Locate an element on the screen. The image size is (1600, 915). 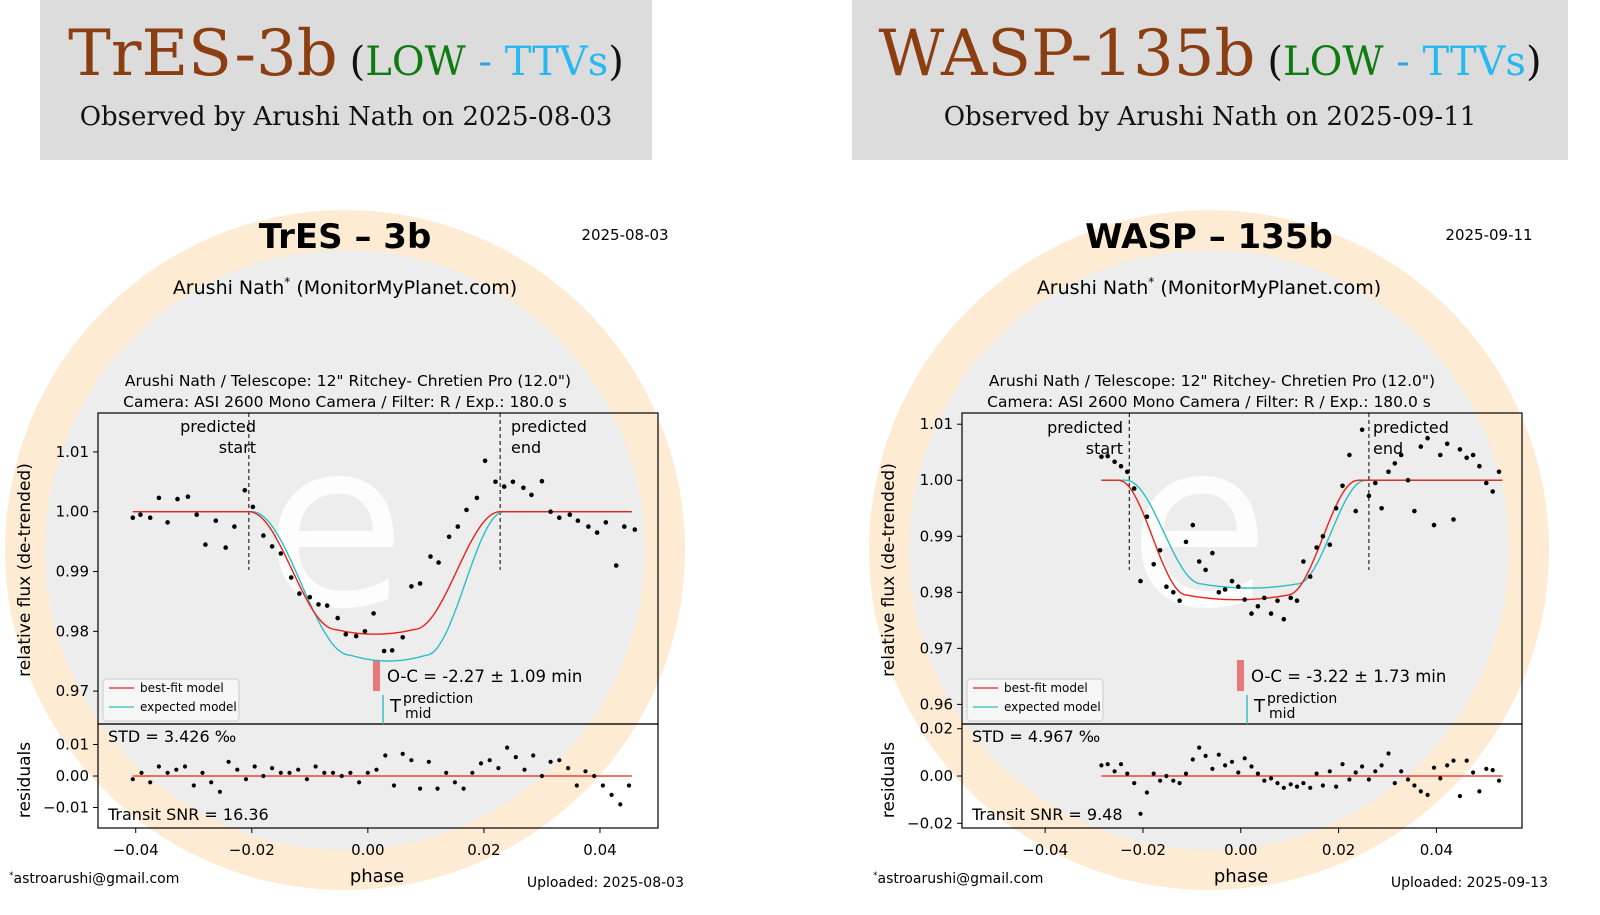
legend-box is located at coordinates (1035, 700).